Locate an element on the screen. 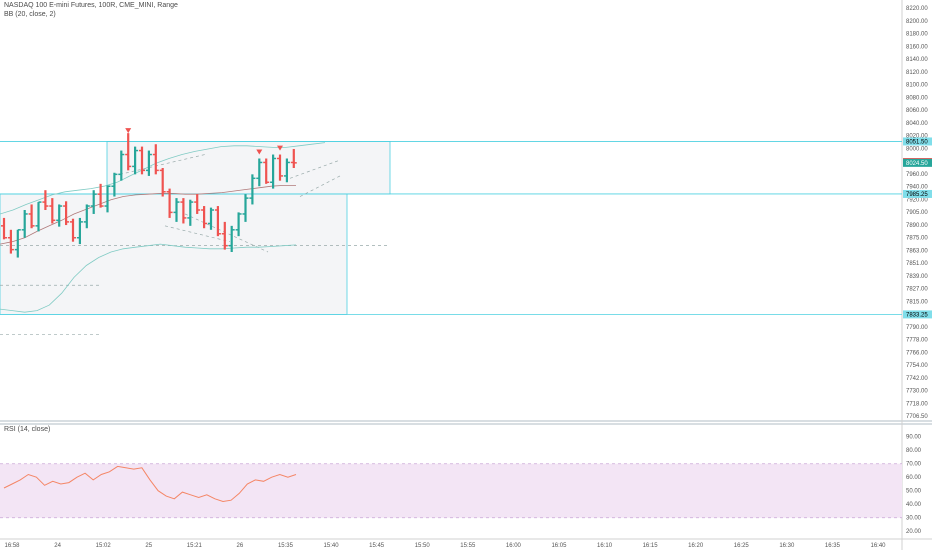 The image size is (932, 550). time-tick-label: 16:30 is located at coordinates (787, 546).